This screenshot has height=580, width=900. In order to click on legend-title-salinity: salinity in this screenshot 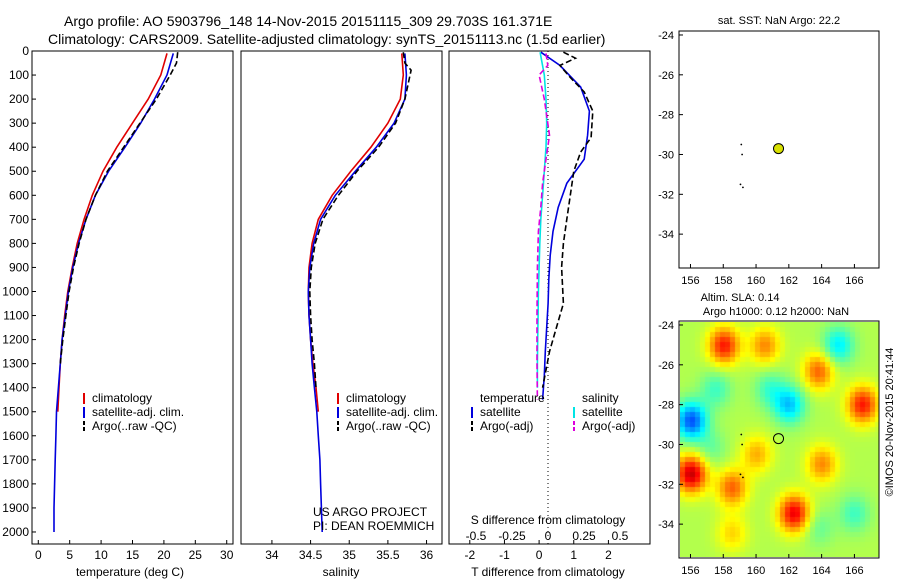, I will do `click(600, 398)`.